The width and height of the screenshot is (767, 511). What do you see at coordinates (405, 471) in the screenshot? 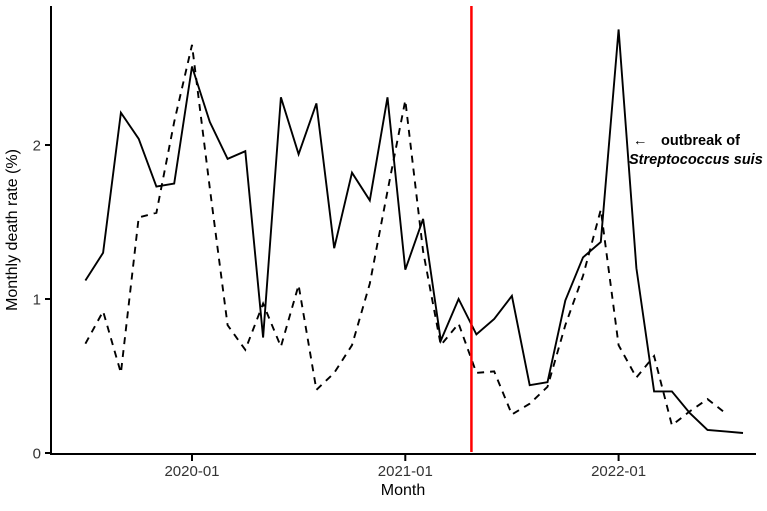
I see `x-tick-label: 2021-01` at bounding box center [405, 471].